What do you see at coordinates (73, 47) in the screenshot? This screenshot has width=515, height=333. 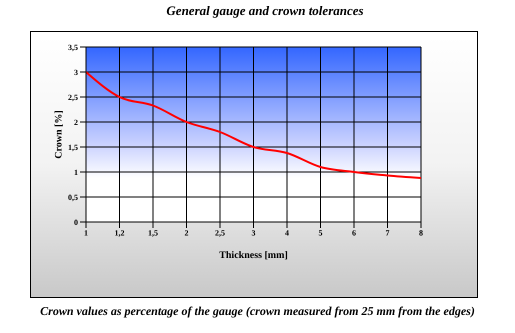 I see `y-tick-label: 3,5` at bounding box center [73, 47].